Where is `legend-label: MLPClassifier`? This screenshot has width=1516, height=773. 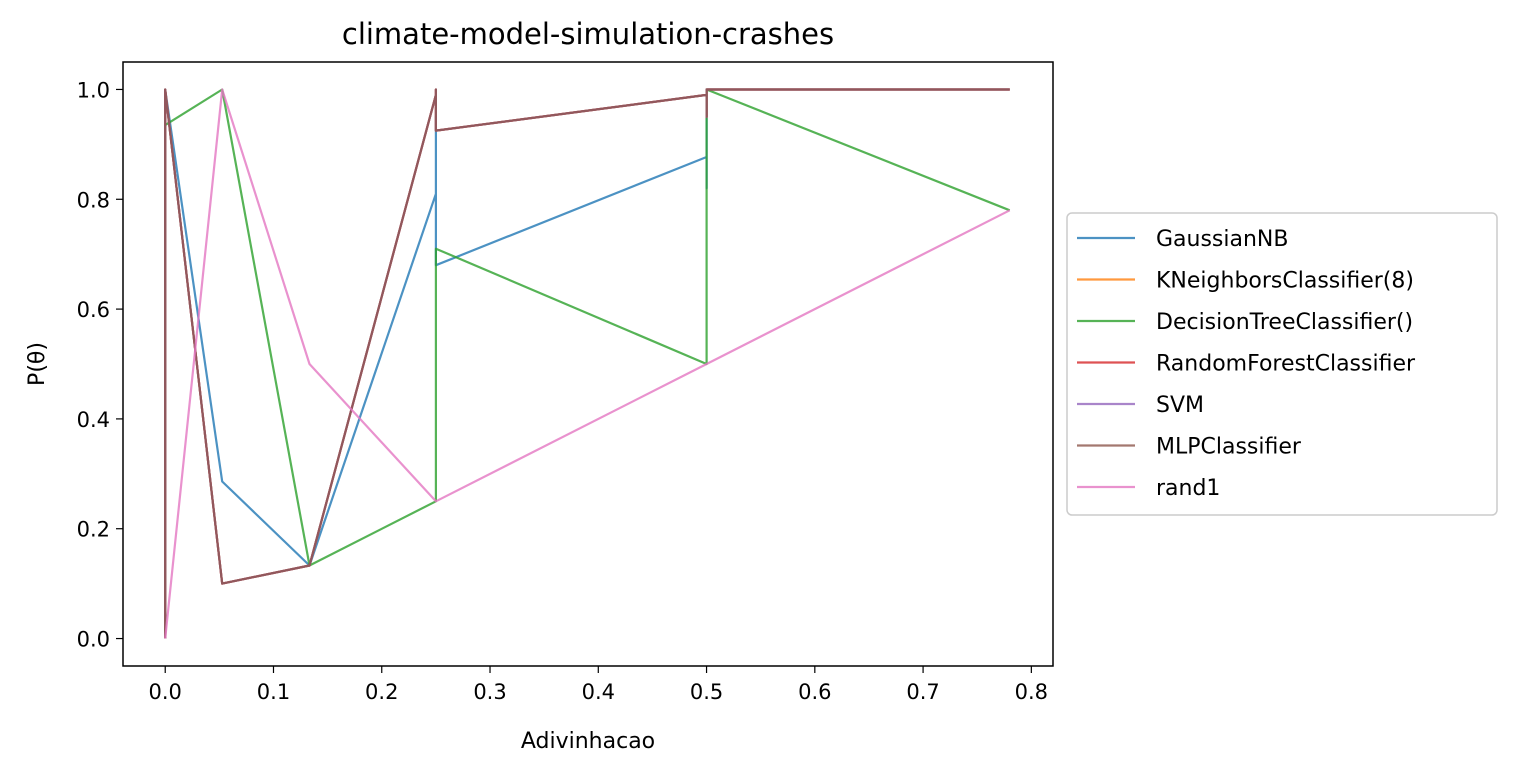
legend-label: MLPClassifier is located at coordinates (1229, 447).